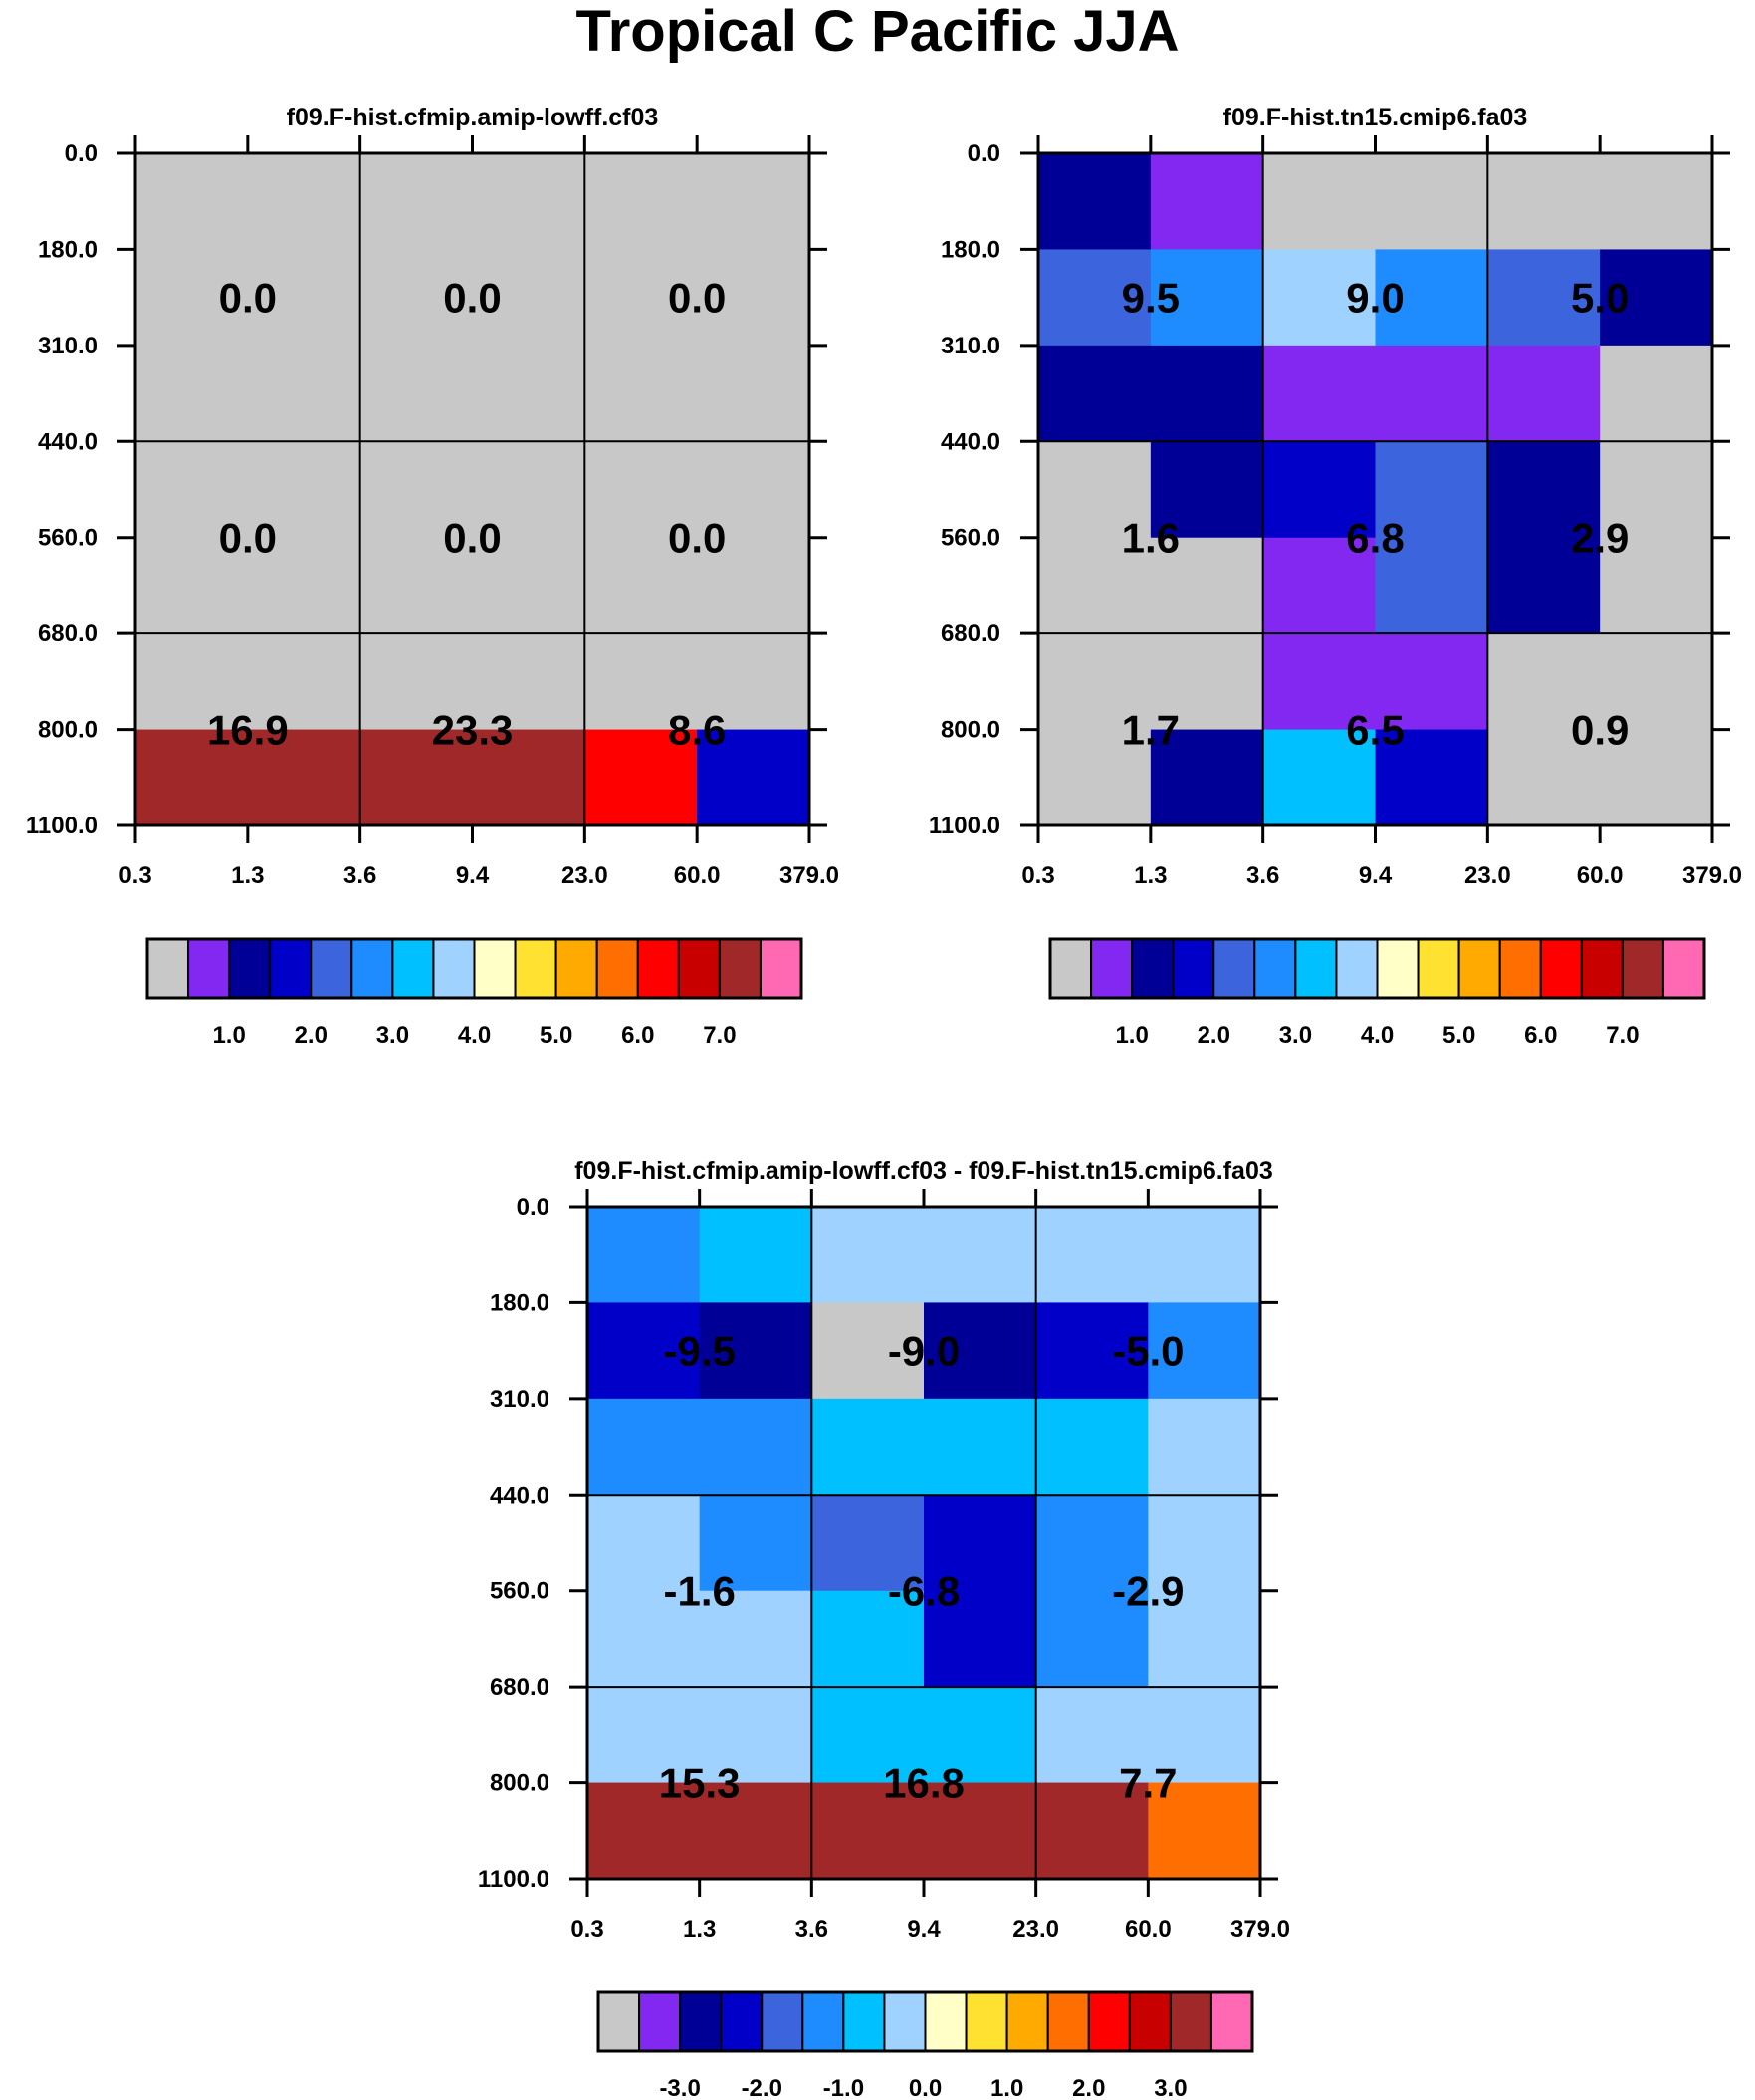 This screenshot has width=1755, height=2100. What do you see at coordinates (473, 730) in the screenshot?
I see `cell-value-label: 23.3` at bounding box center [473, 730].